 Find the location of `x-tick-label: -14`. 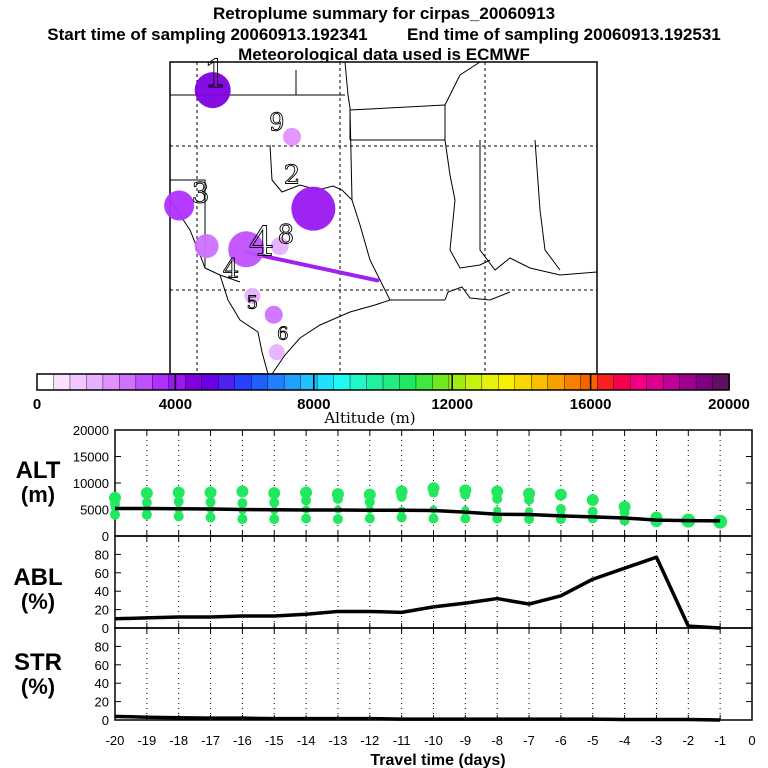

x-tick-label: -14 is located at coordinates (306, 740).